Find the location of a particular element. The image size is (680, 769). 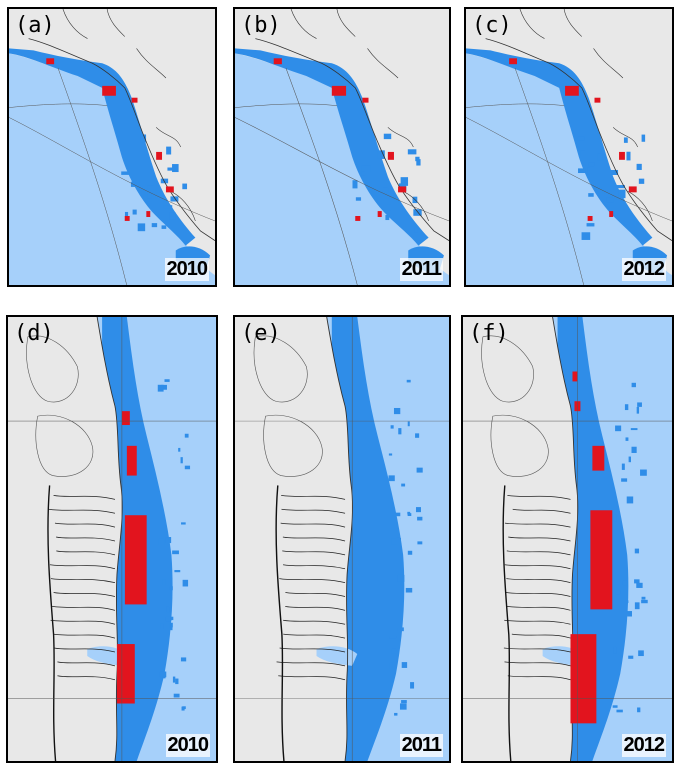

panel-label: (d) is located at coordinates (34, 333).